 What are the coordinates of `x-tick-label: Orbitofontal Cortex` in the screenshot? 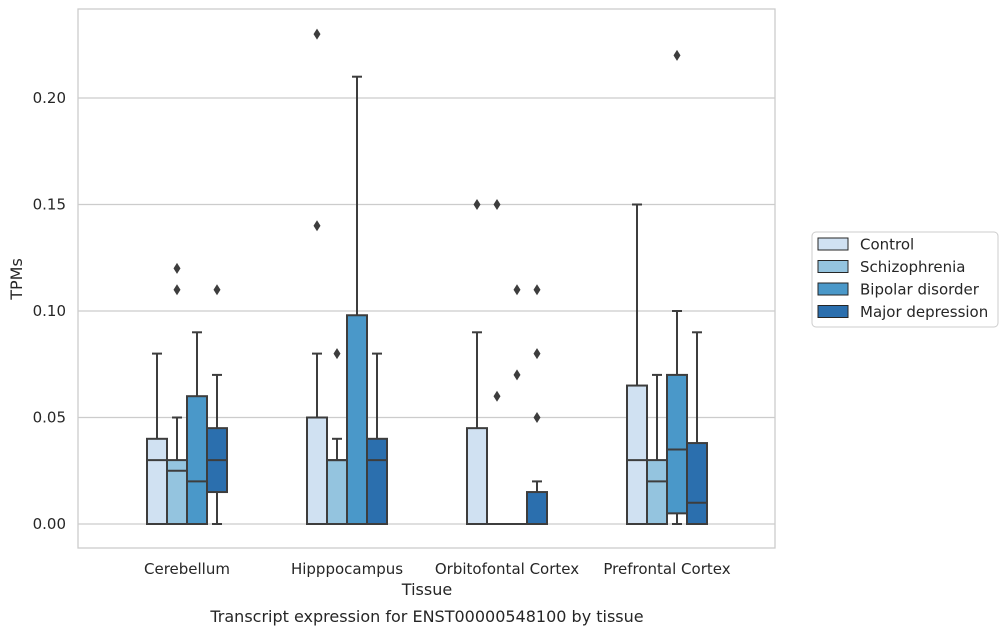 It's located at (507, 569).